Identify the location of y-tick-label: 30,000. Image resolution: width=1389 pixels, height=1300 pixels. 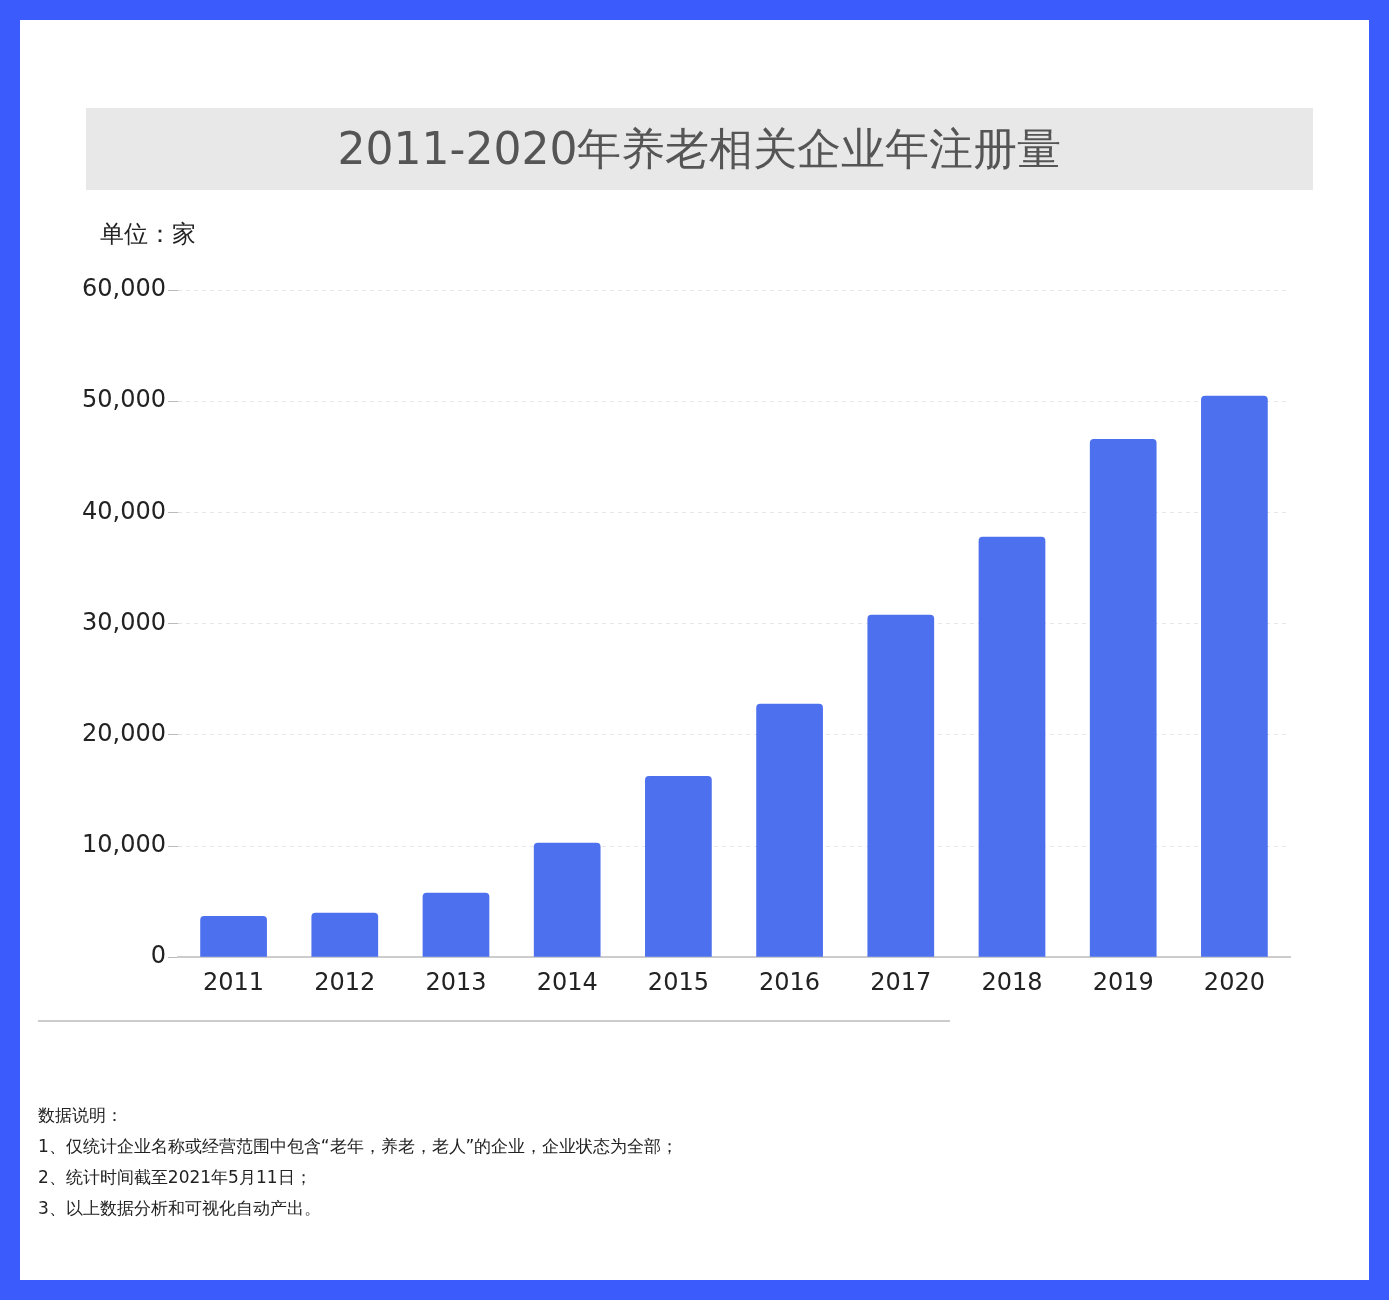
(123, 621).